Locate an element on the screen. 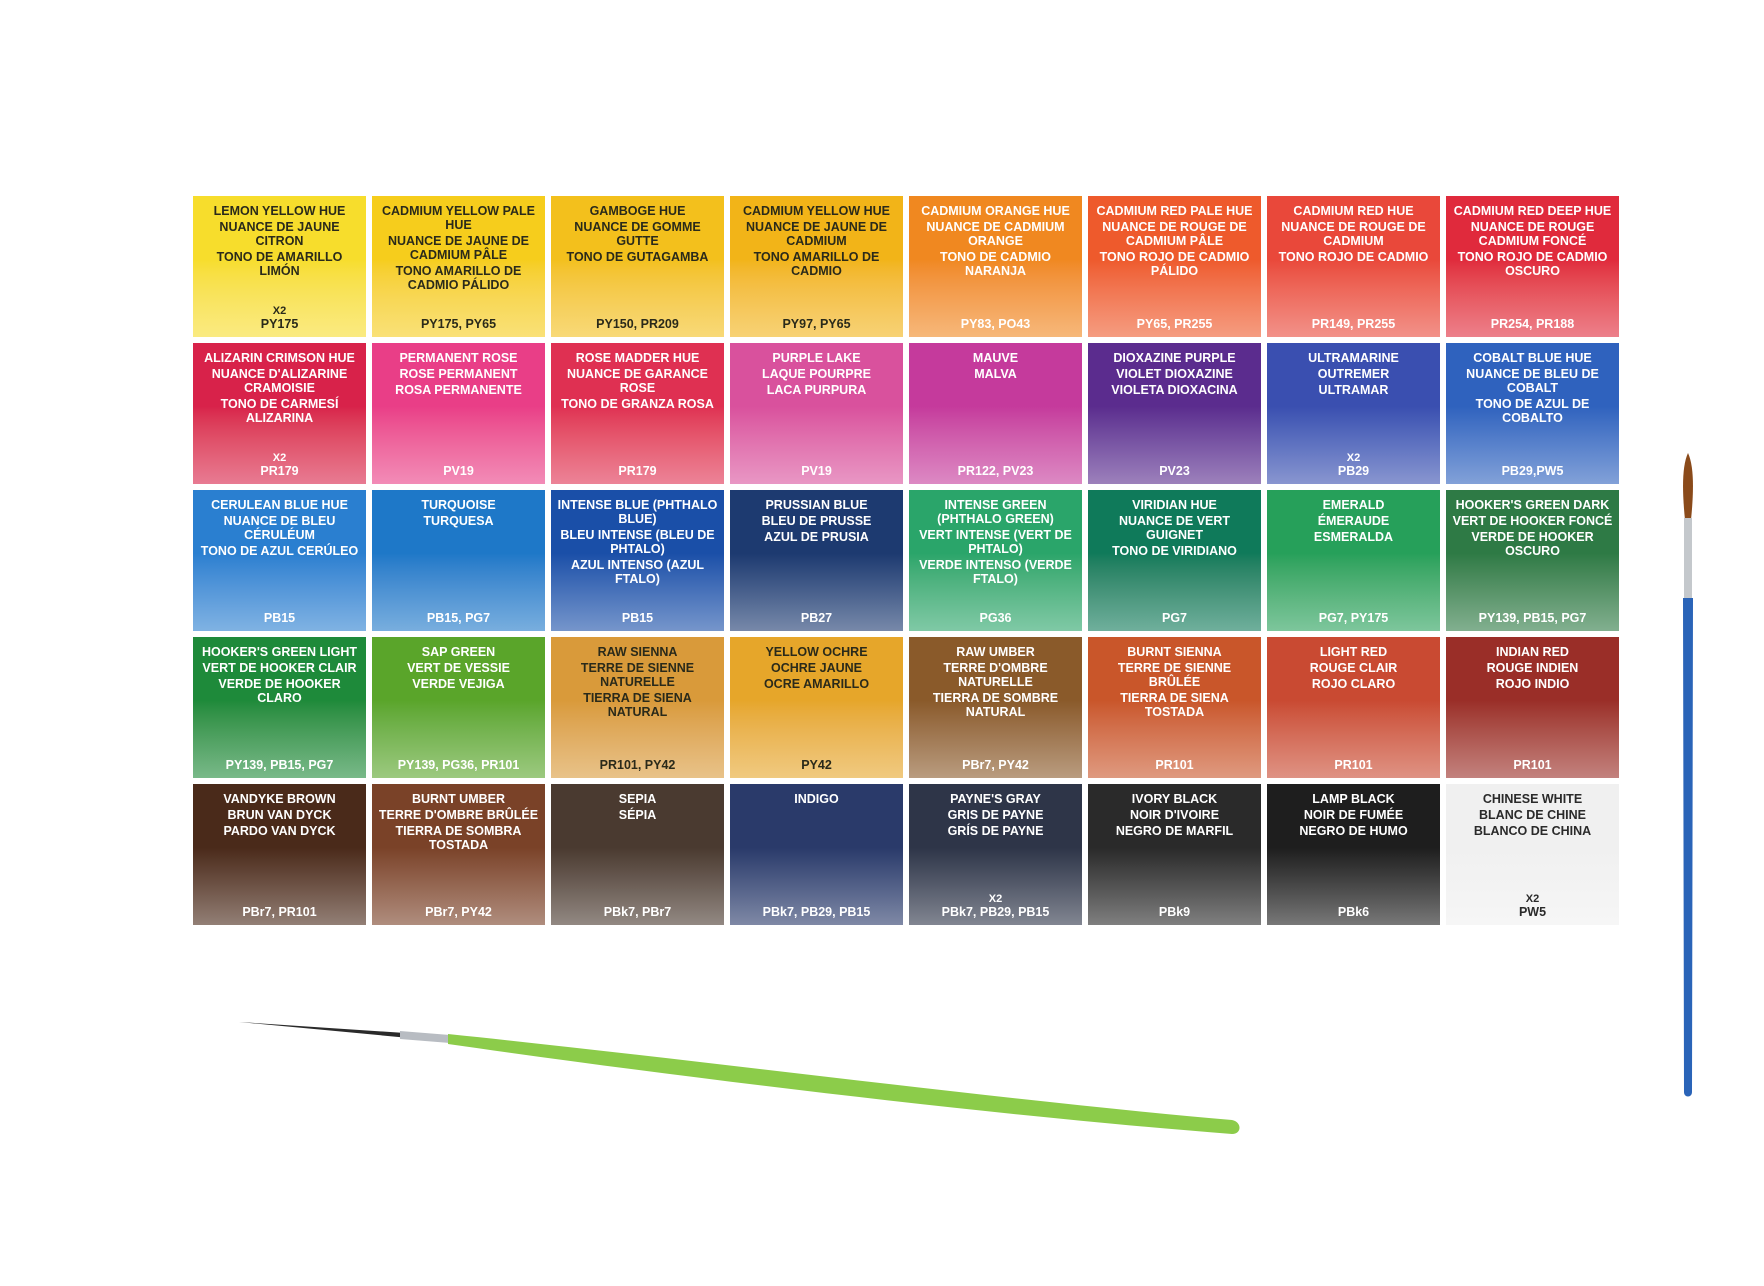 This screenshot has height=1286, width=1764. pigment-codes: PBk6 is located at coordinates (1353, 912).